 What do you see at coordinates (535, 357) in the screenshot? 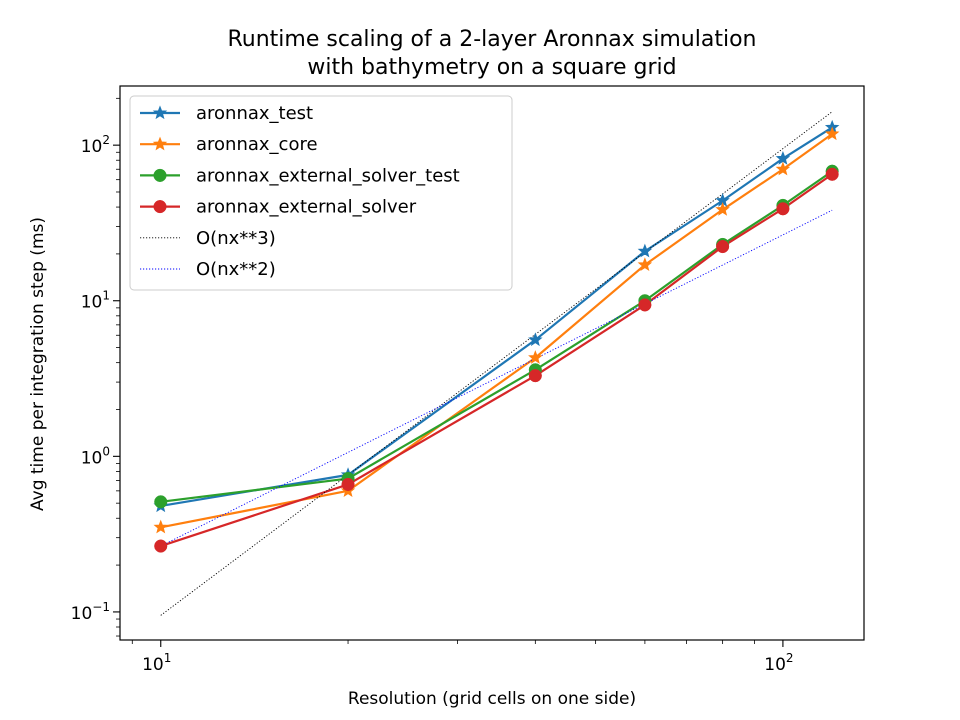
I see `data-point-s1-p2` at bounding box center [535, 357].